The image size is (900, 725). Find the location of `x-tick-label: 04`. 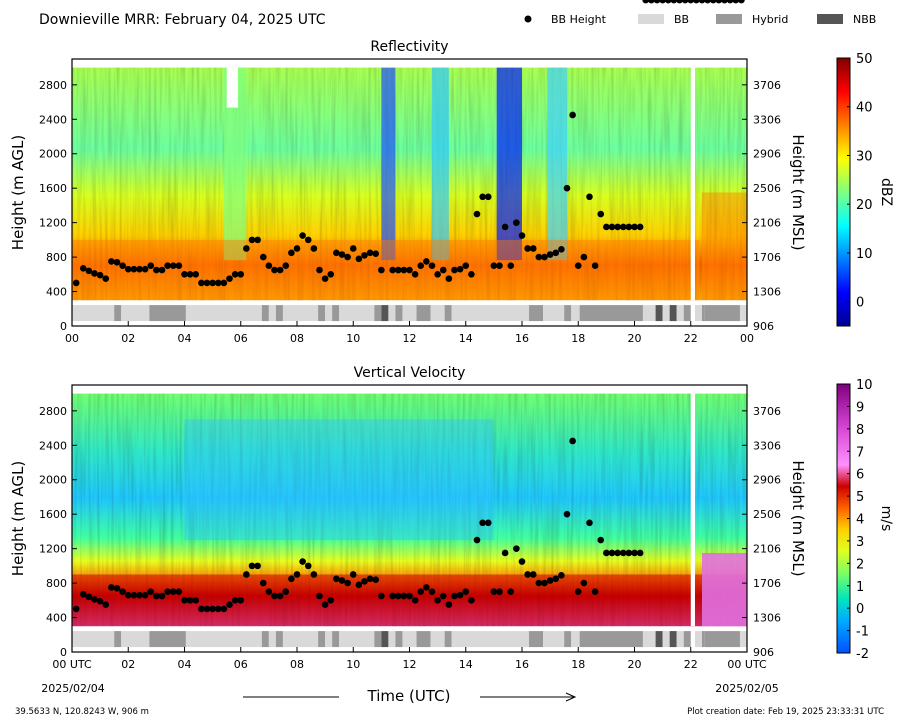

x-tick-label: 04 is located at coordinates (185, 664).